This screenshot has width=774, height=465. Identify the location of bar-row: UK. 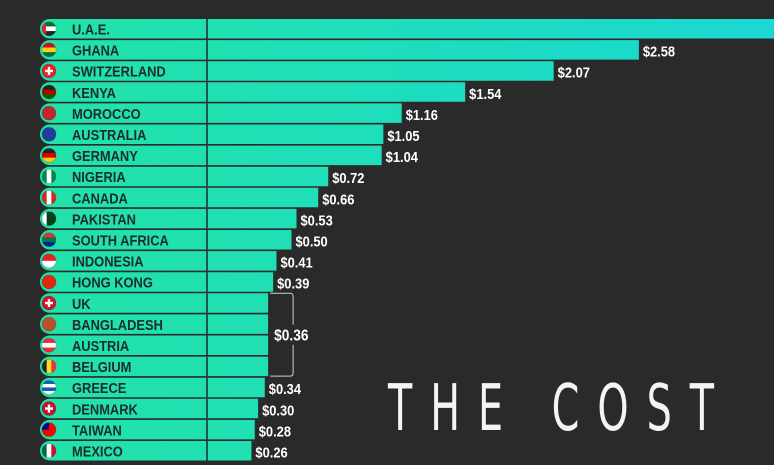
(154, 303).